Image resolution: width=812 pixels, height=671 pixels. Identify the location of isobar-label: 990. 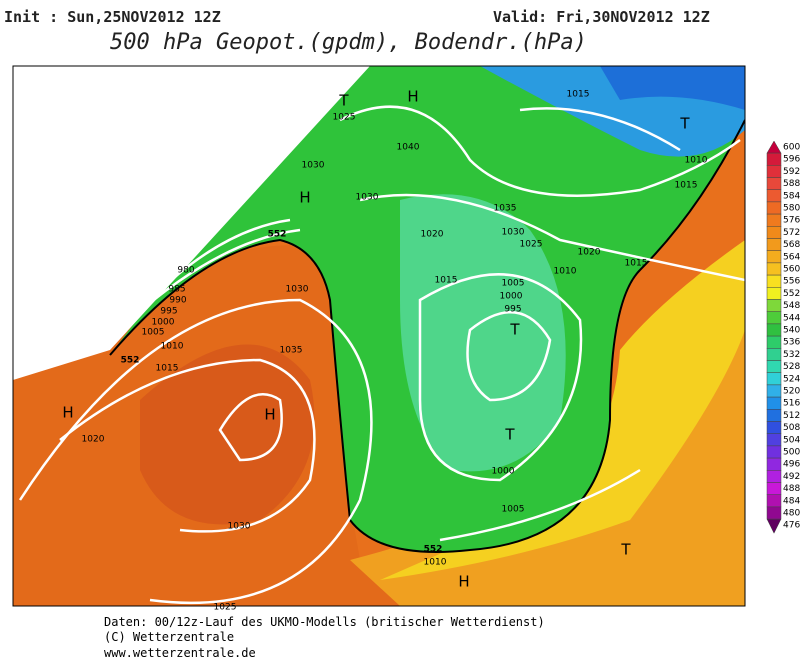
(177, 301).